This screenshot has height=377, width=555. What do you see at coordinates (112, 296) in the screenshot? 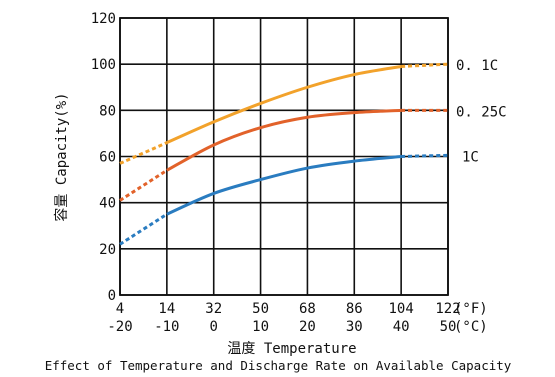
I see `y-tick-label: 0` at bounding box center [112, 296].